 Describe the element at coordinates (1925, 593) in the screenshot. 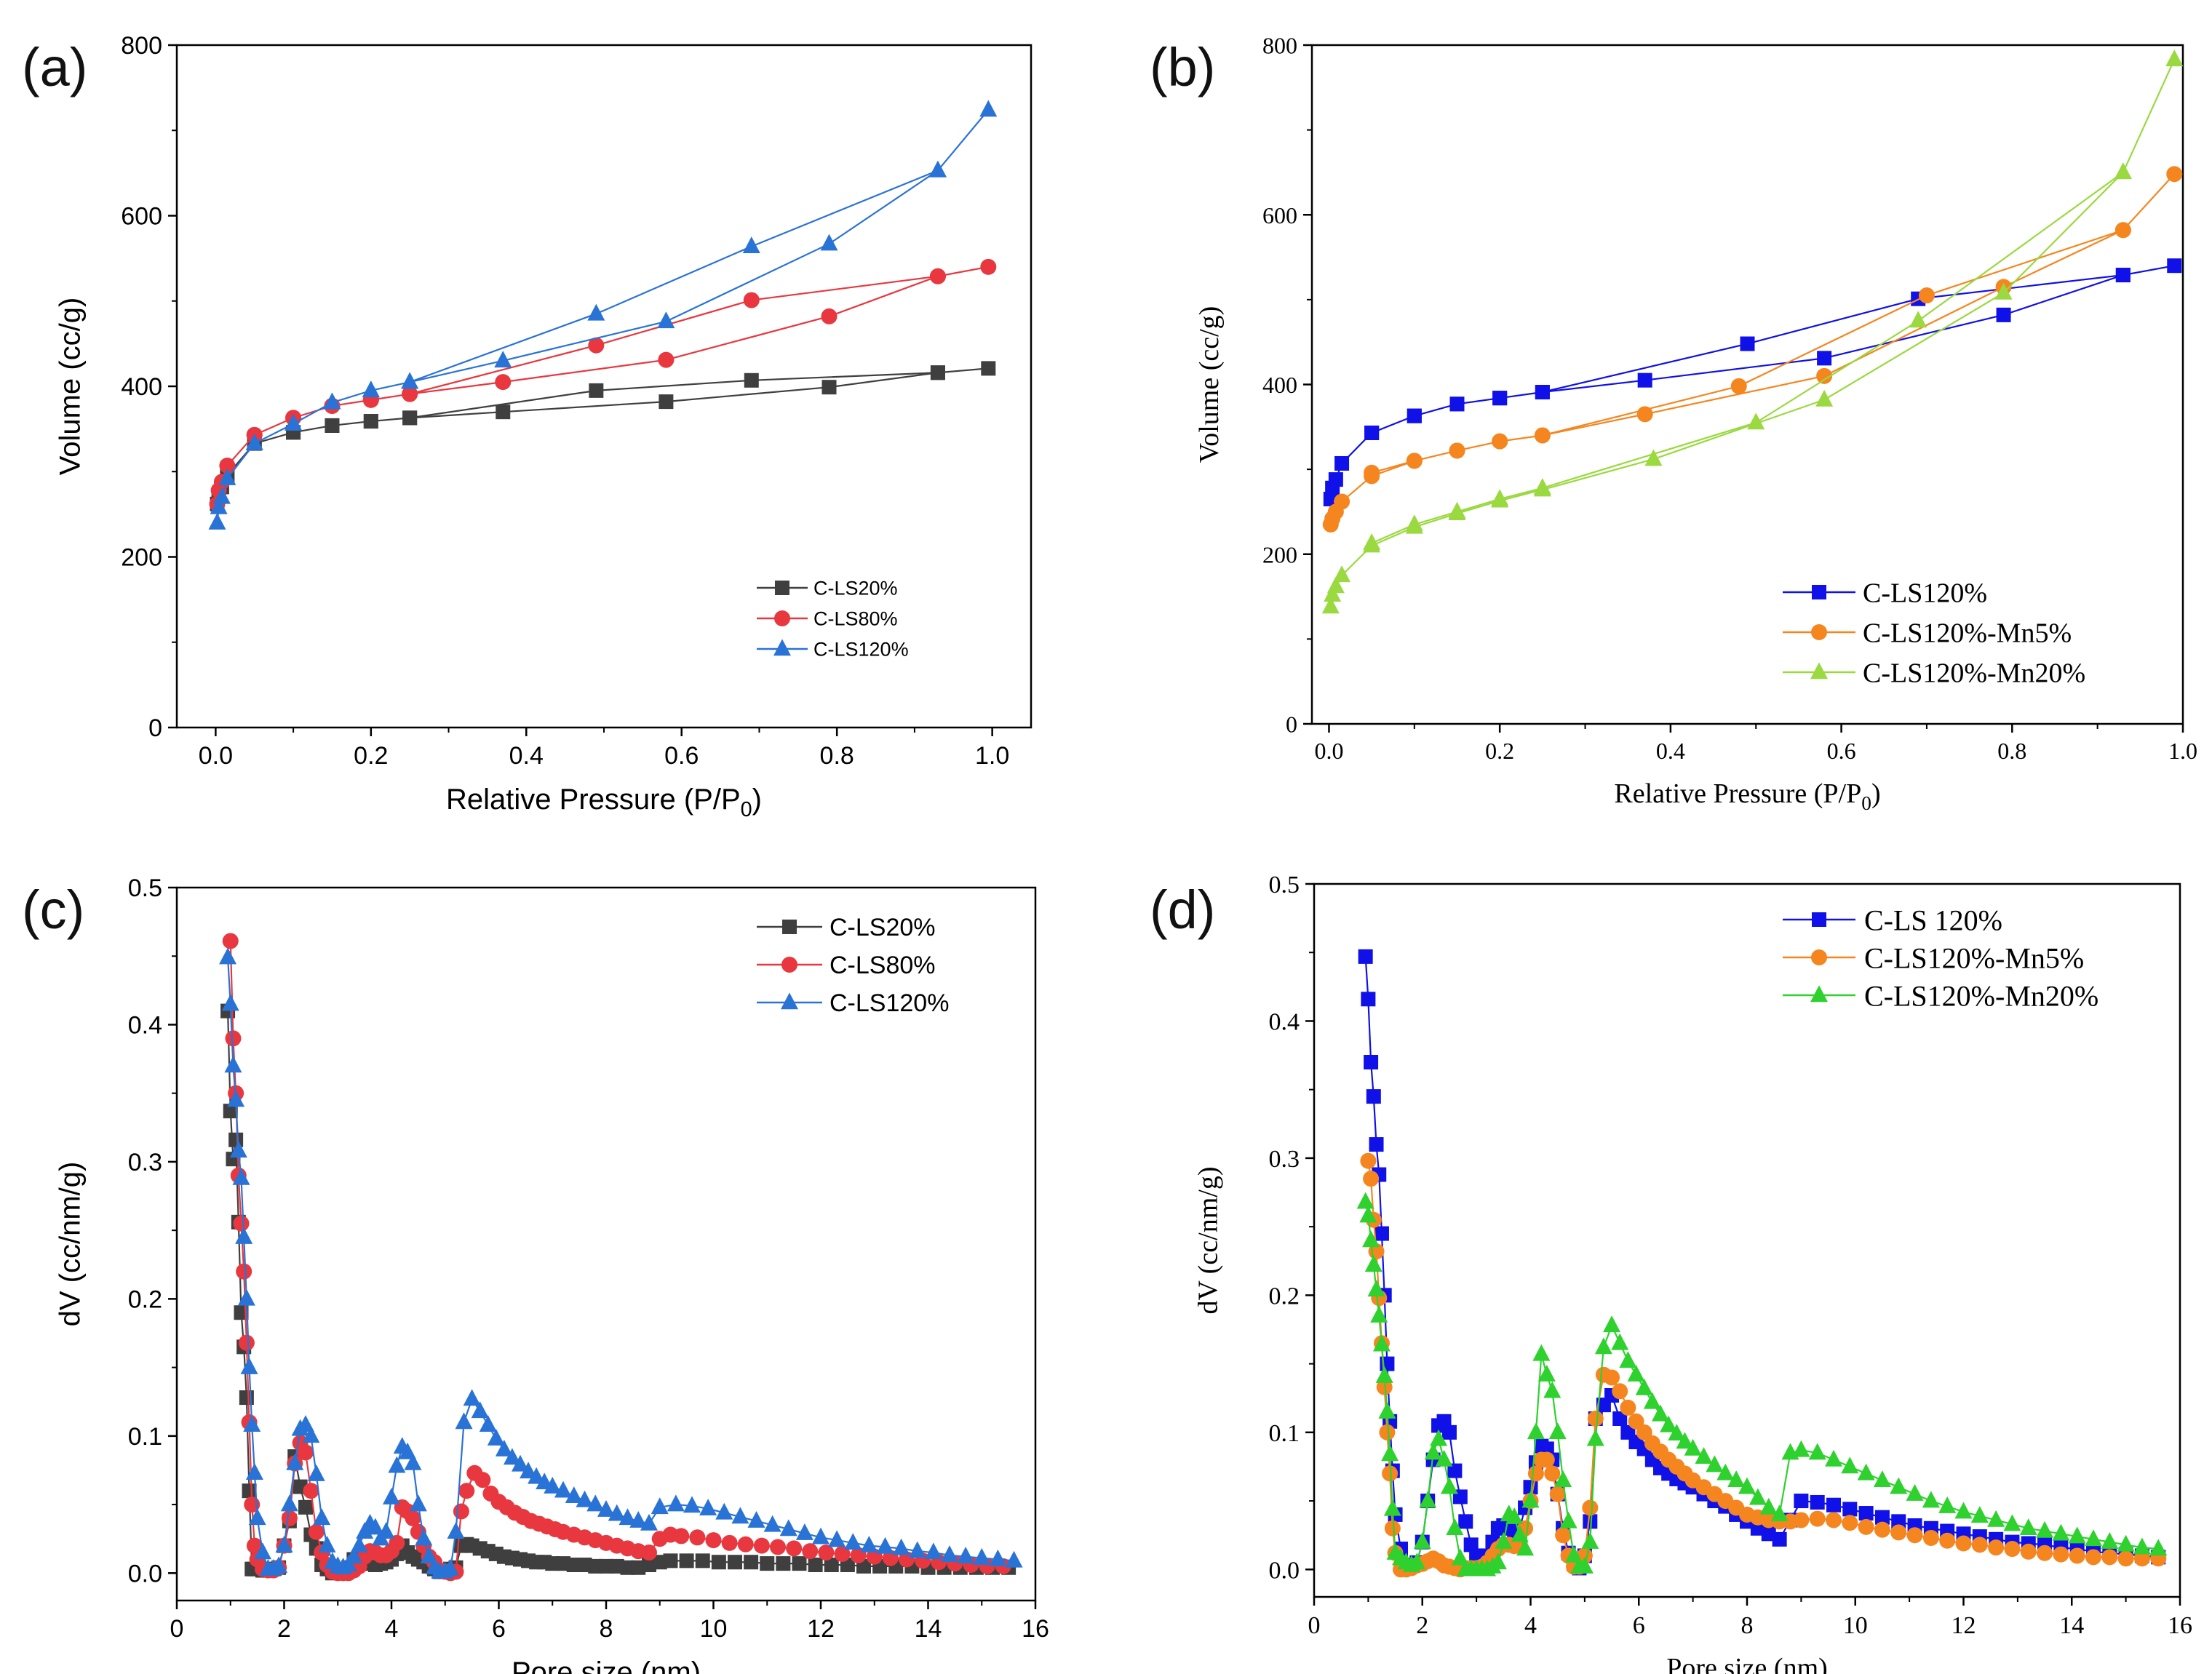

I see `legend-label: C-LS120%` at that location.